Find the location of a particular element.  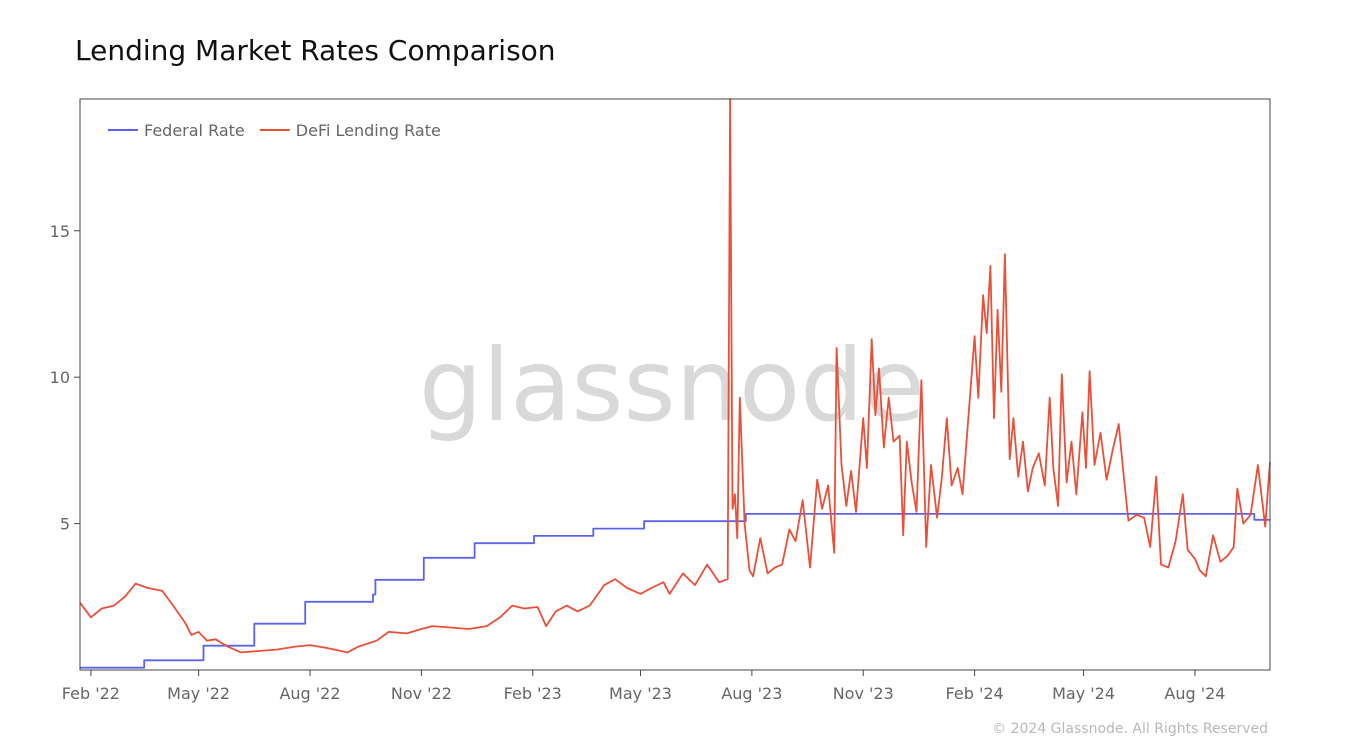

x-tick-label: Aug '22 is located at coordinates (309, 693).